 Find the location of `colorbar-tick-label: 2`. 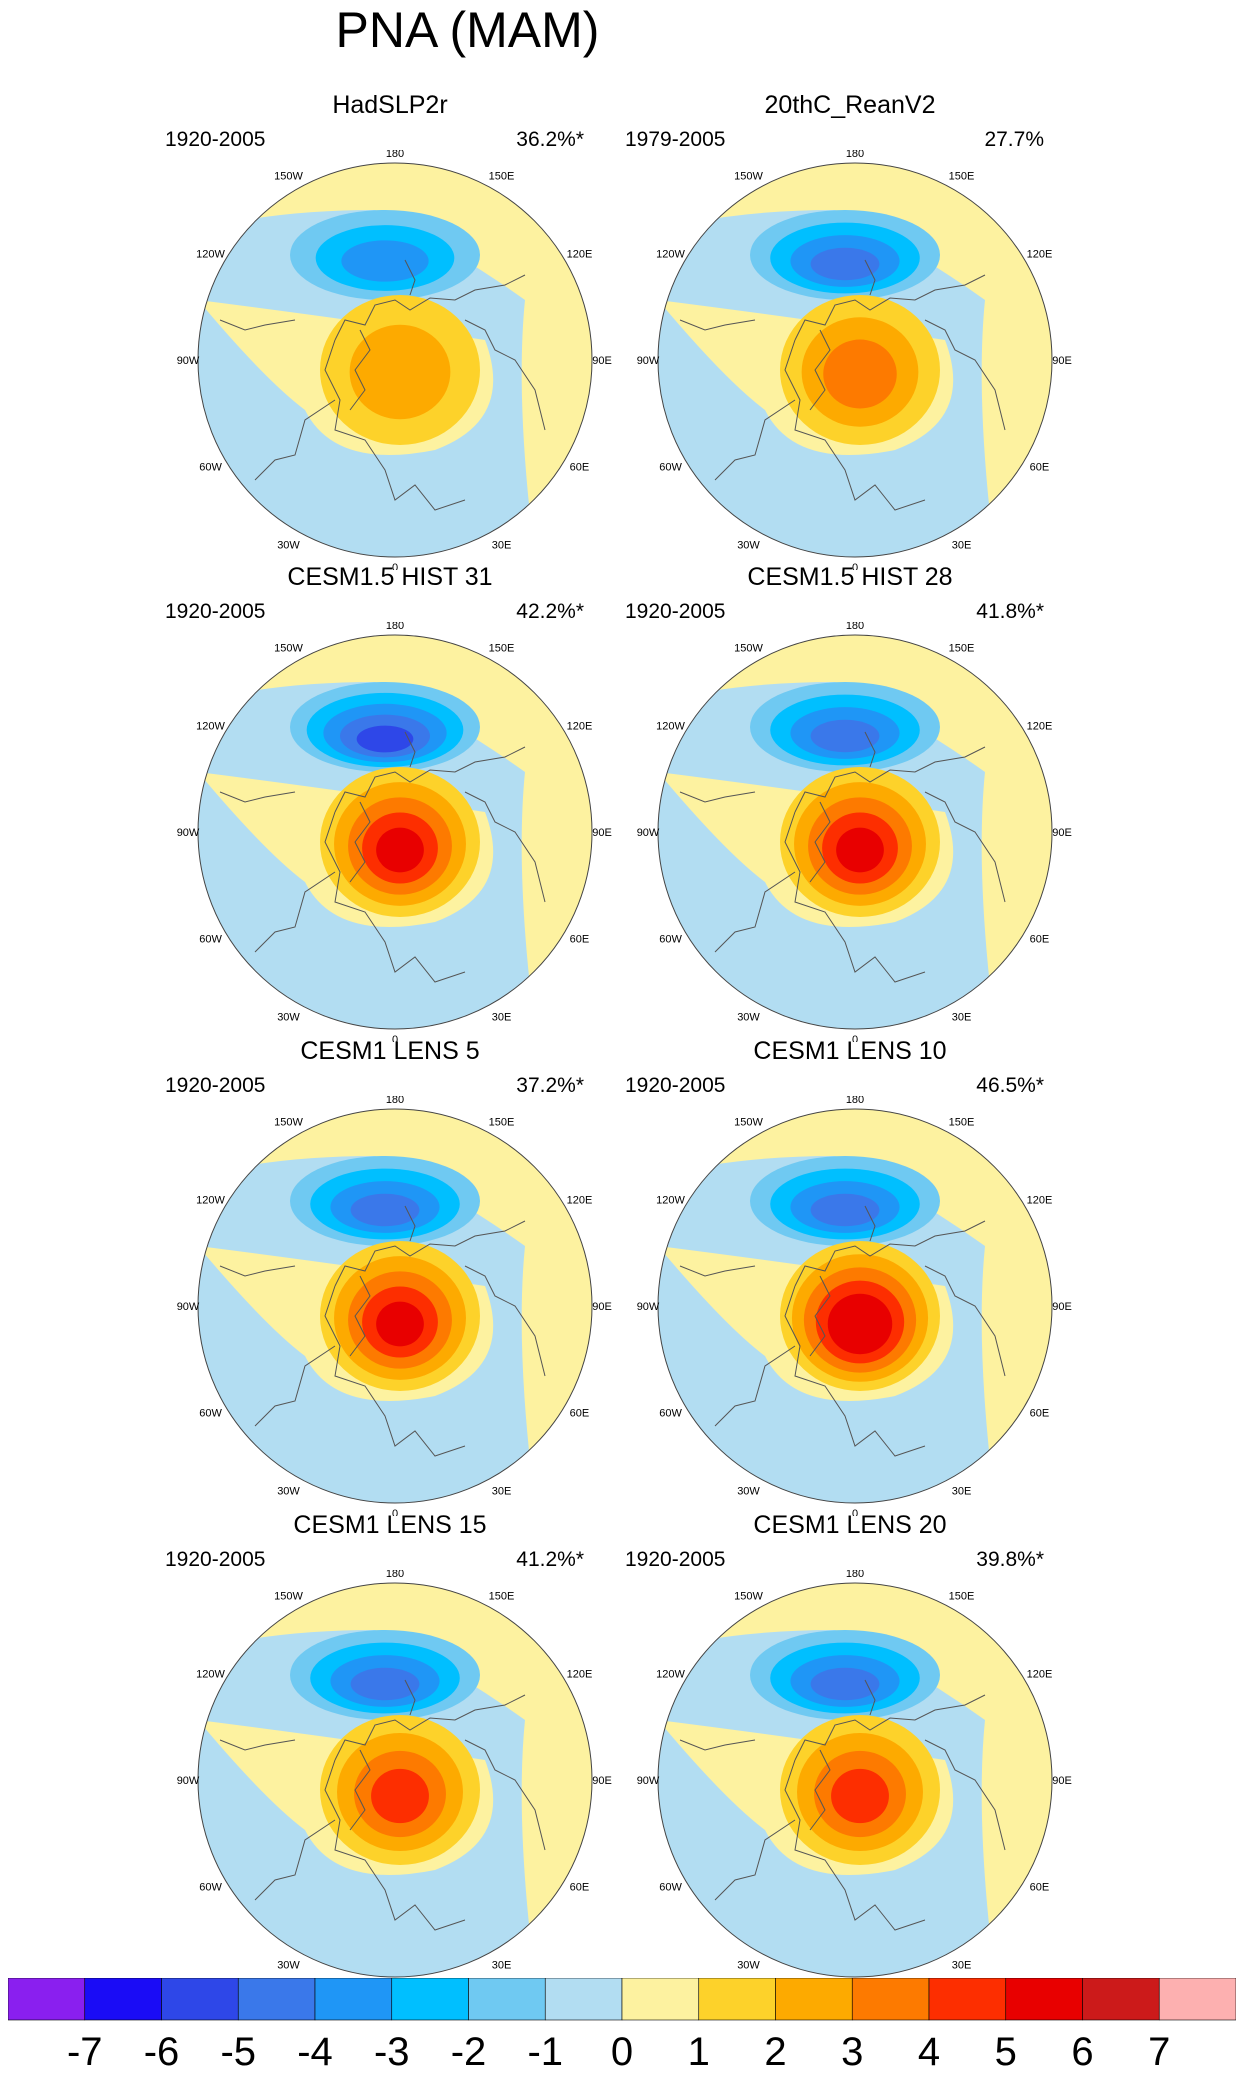

colorbar-tick-label: 2 is located at coordinates (775, 2052).